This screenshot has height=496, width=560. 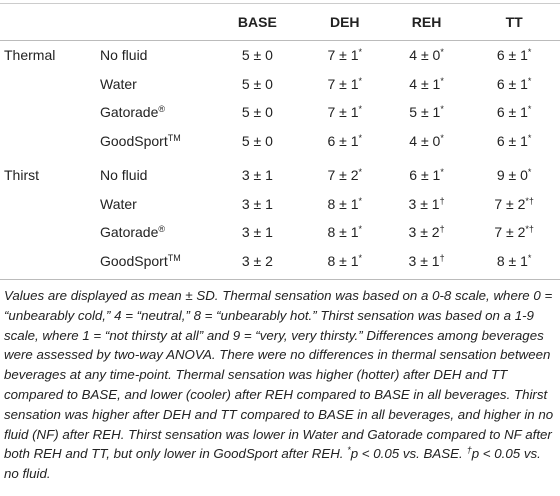 I want to click on column-header: REH, so click(x=426, y=22).